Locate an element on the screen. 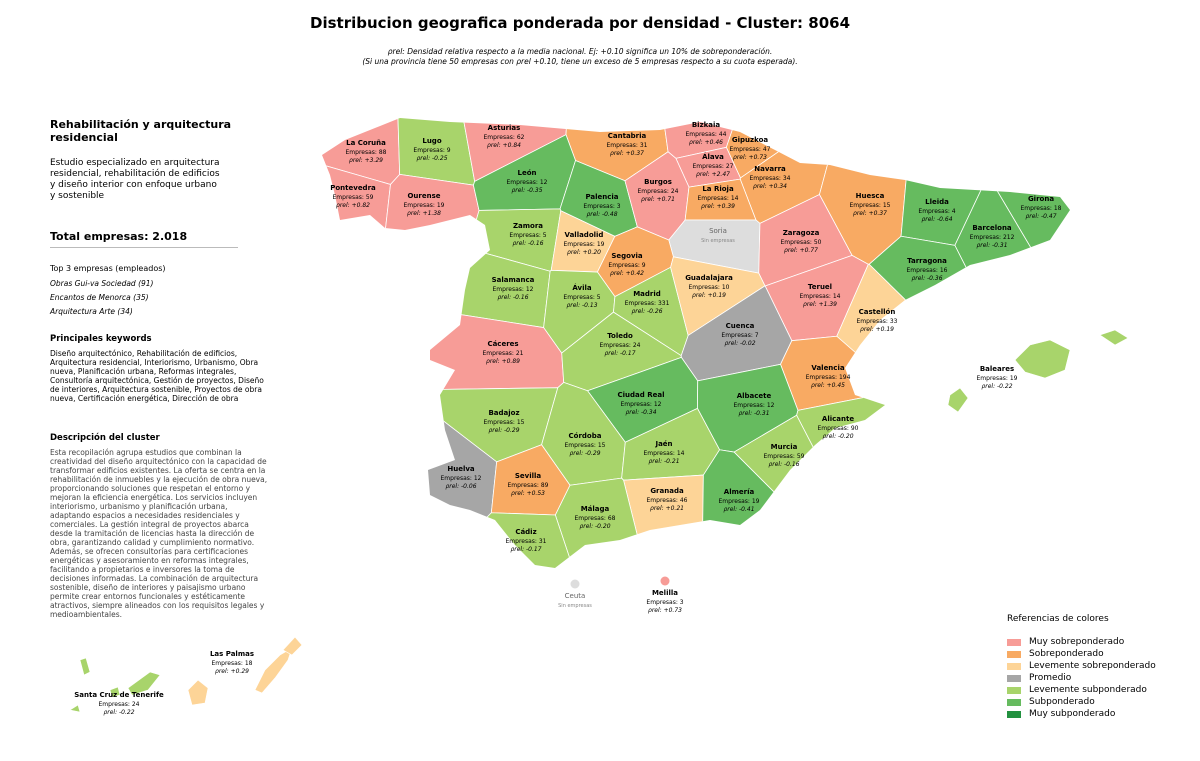 This screenshot has width=1200, height=761. province-rho: ρrel: -0.25 is located at coordinates (431, 158).